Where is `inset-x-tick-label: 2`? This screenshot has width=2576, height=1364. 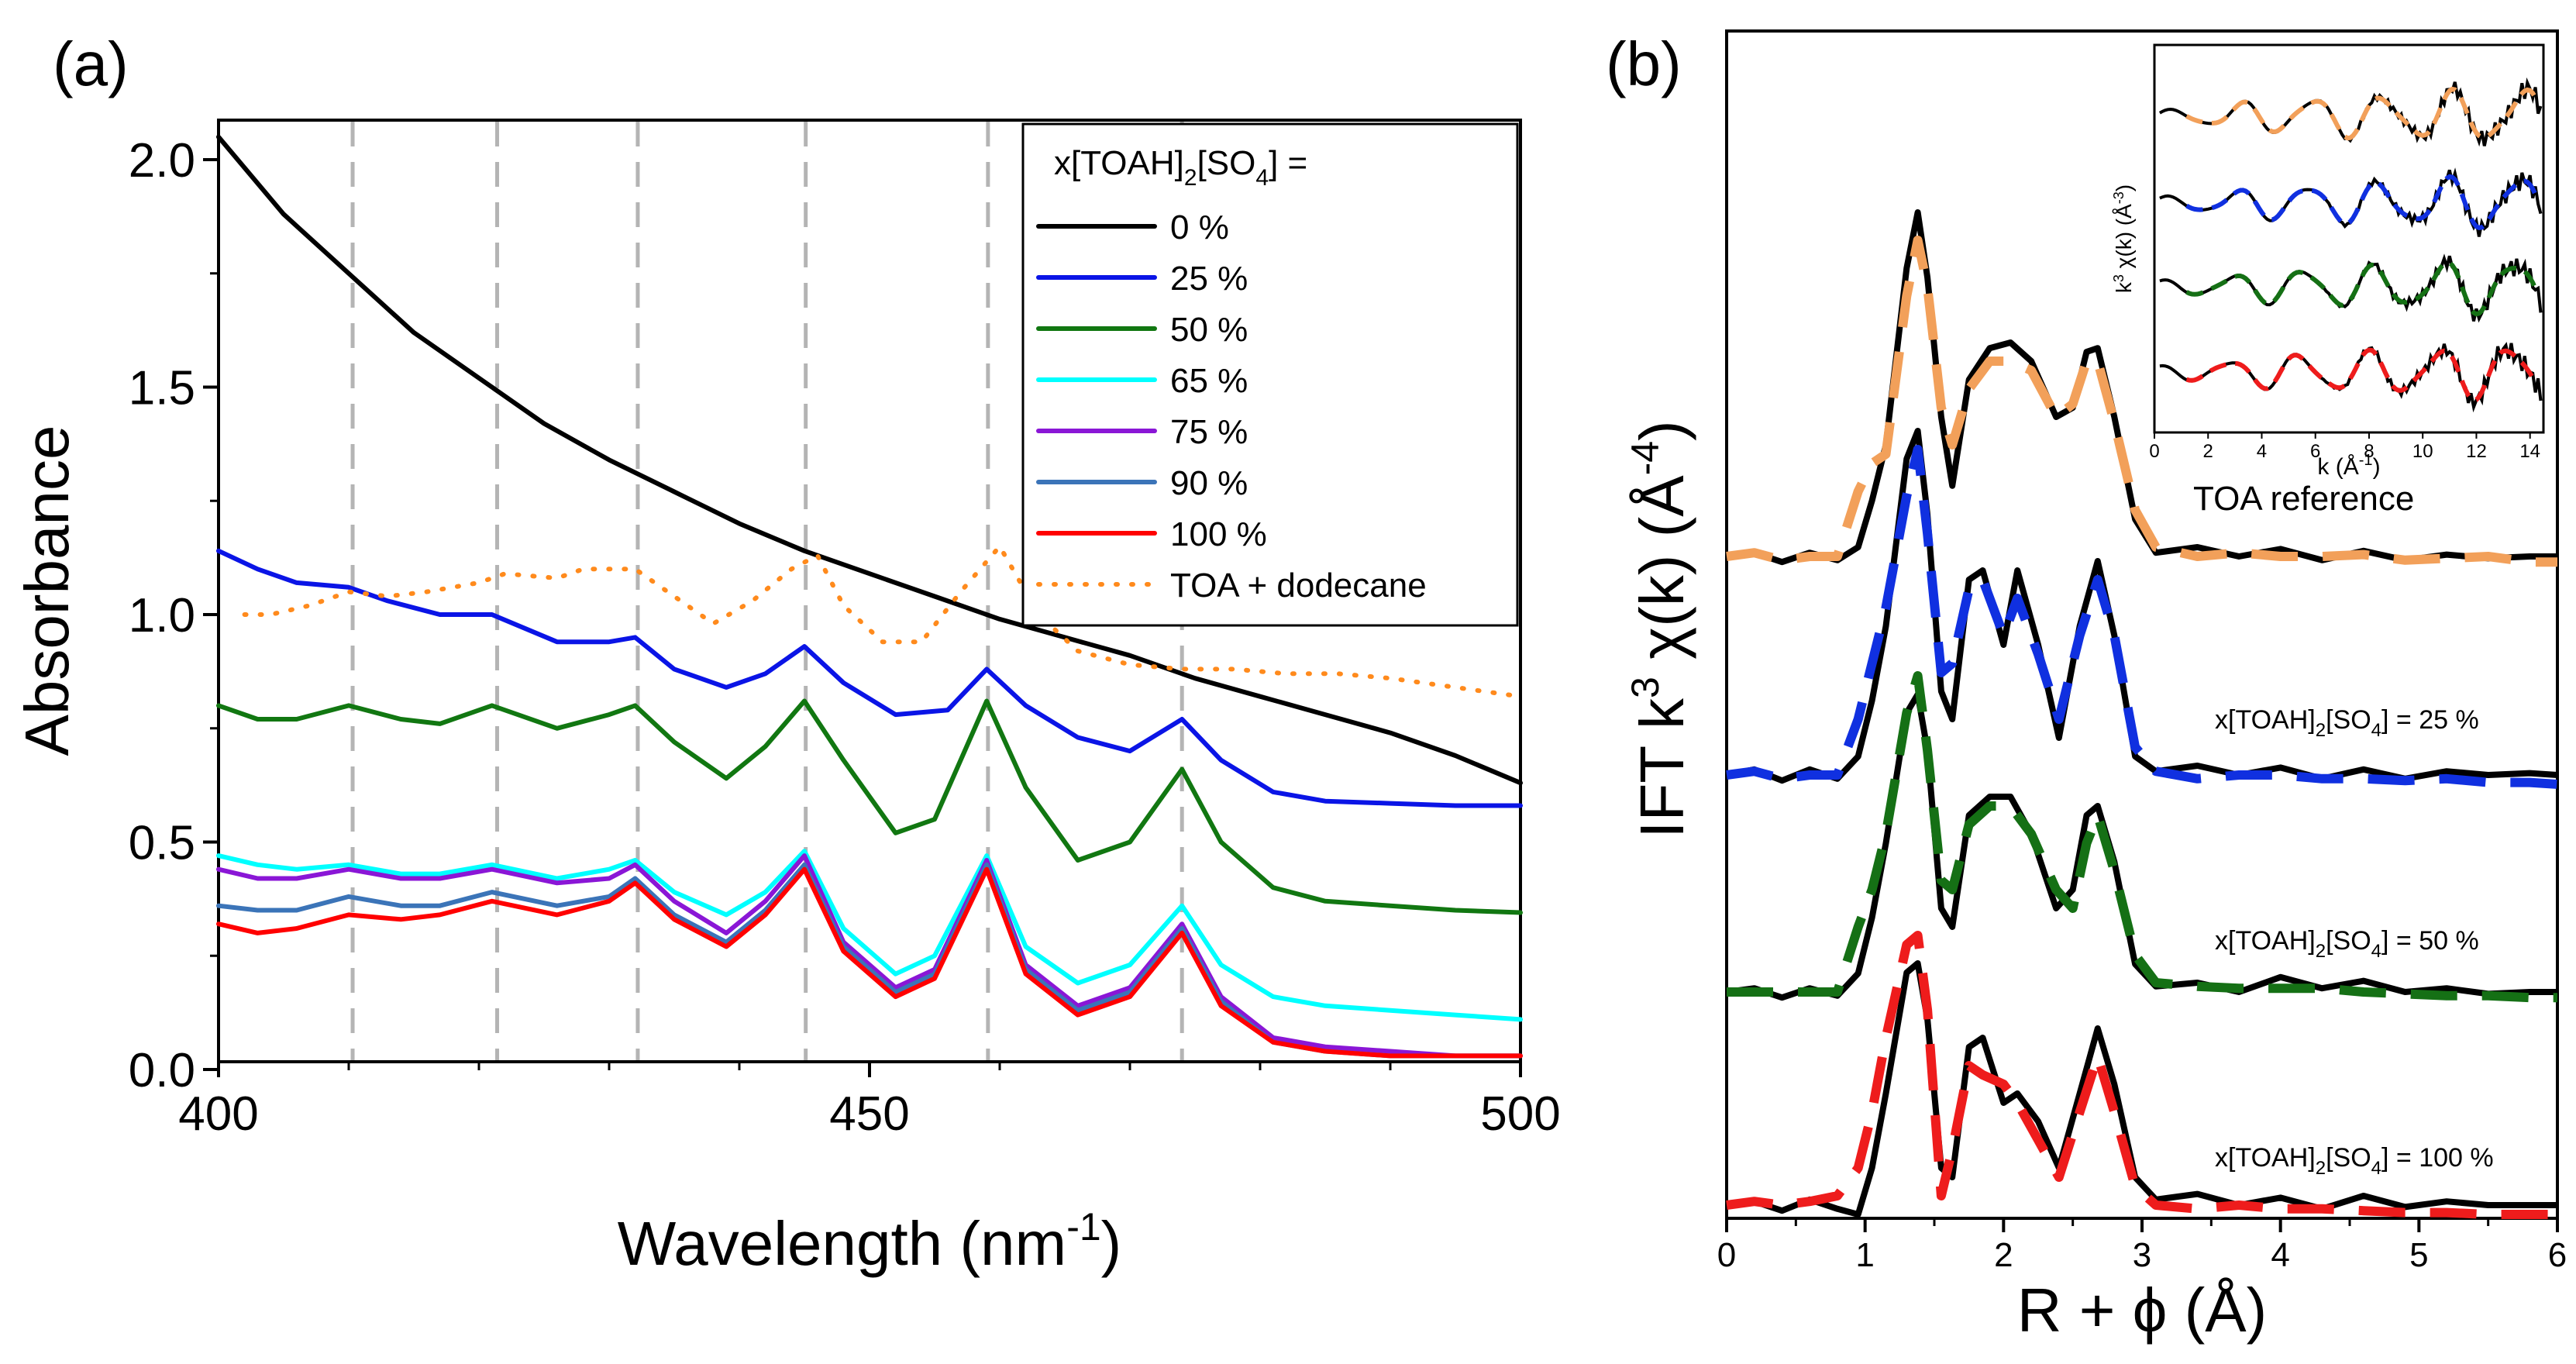 inset-x-tick-label: 2 is located at coordinates (2208, 452).